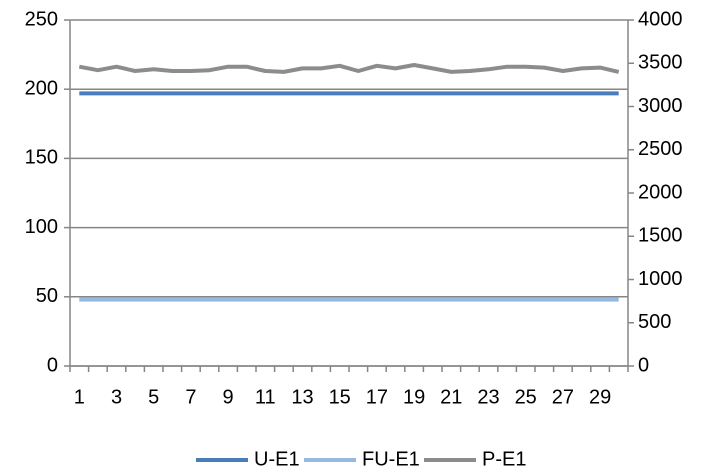  What do you see at coordinates (660, 236) in the screenshot?
I see `y2-tick-label: 1500` at bounding box center [660, 236].